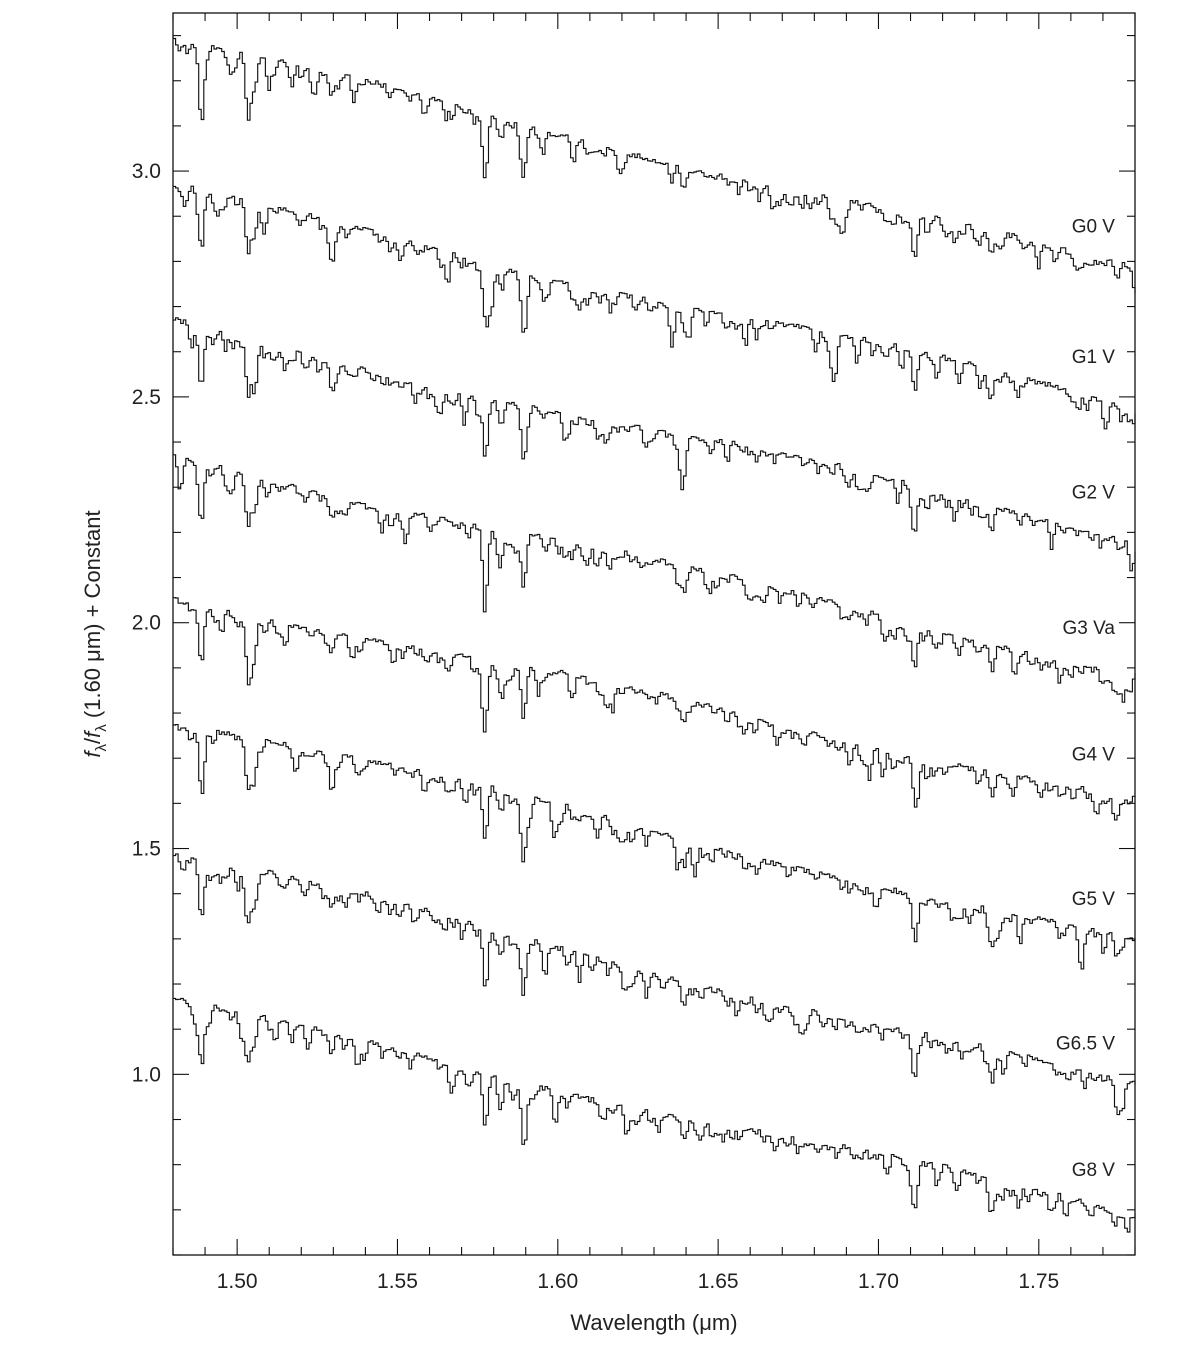 This screenshot has width=1200, height=1345. I want to click on x-tick-labels: 1.50 1.55 1.60 1.65 1.70 1.75, so click(638, 1281).